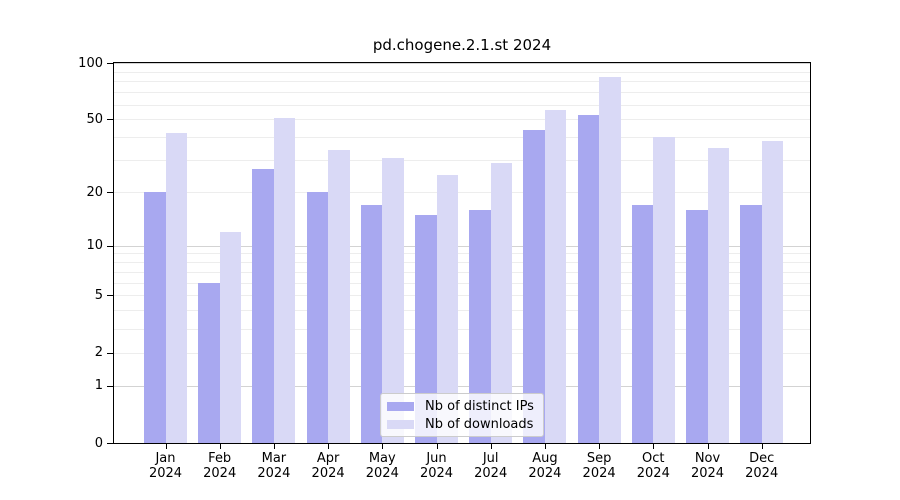 This screenshot has height=500, width=900. Describe the element at coordinates (772, 292) in the screenshot. I see `bar-downloads-dec` at that location.